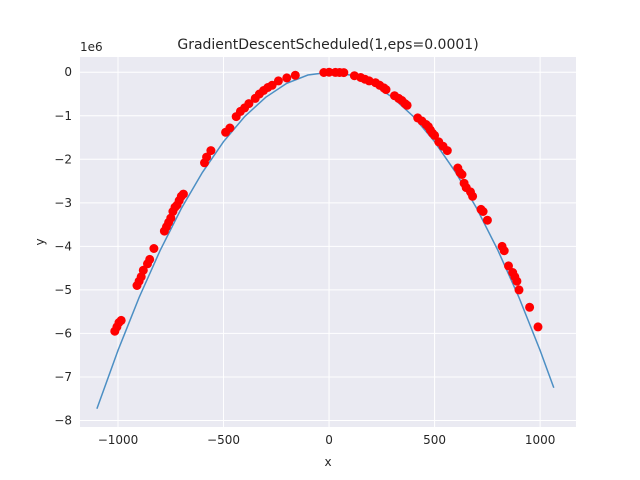 This screenshot has width=640, height=480. What do you see at coordinates (68, 72) in the screenshot?
I see `y-tick-label: 0` at bounding box center [68, 72].